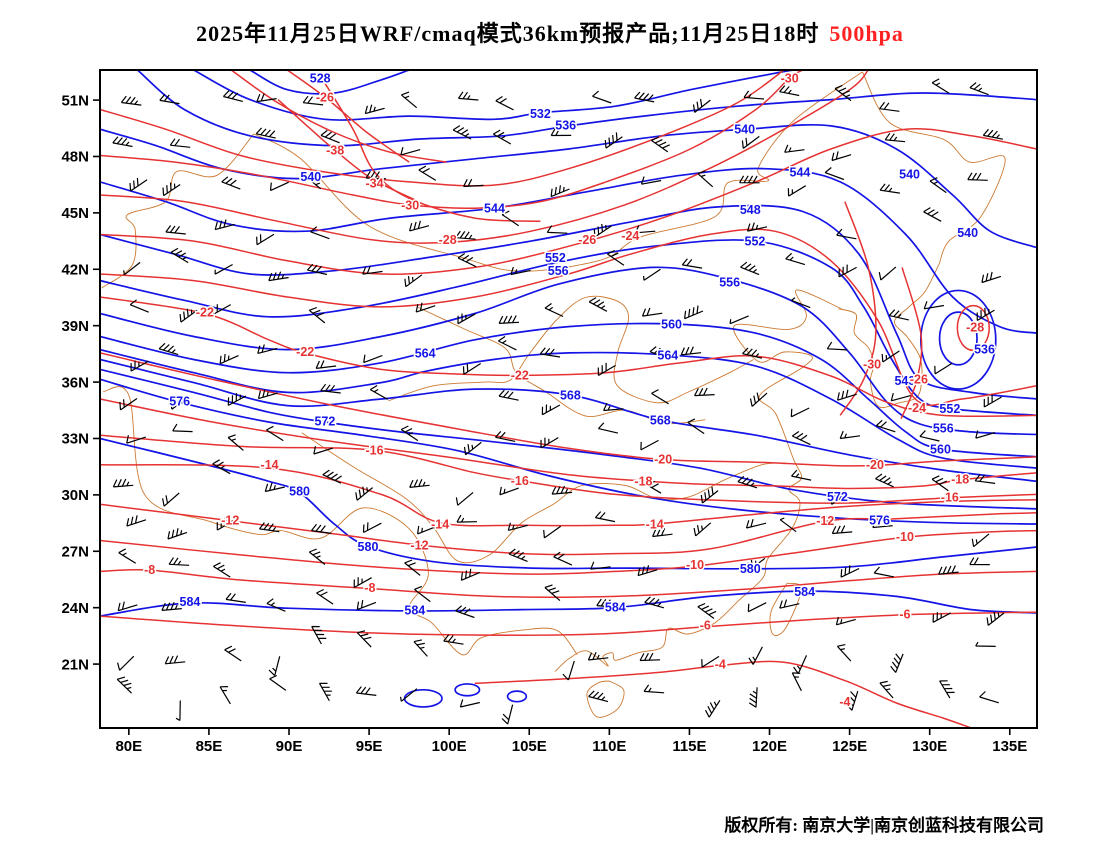 This screenshot has width=1100, height=850. What do you see at coordinates (289, 746) in the screenshot?
I see `svg-text: 90E` at bounding box center [289, 746].